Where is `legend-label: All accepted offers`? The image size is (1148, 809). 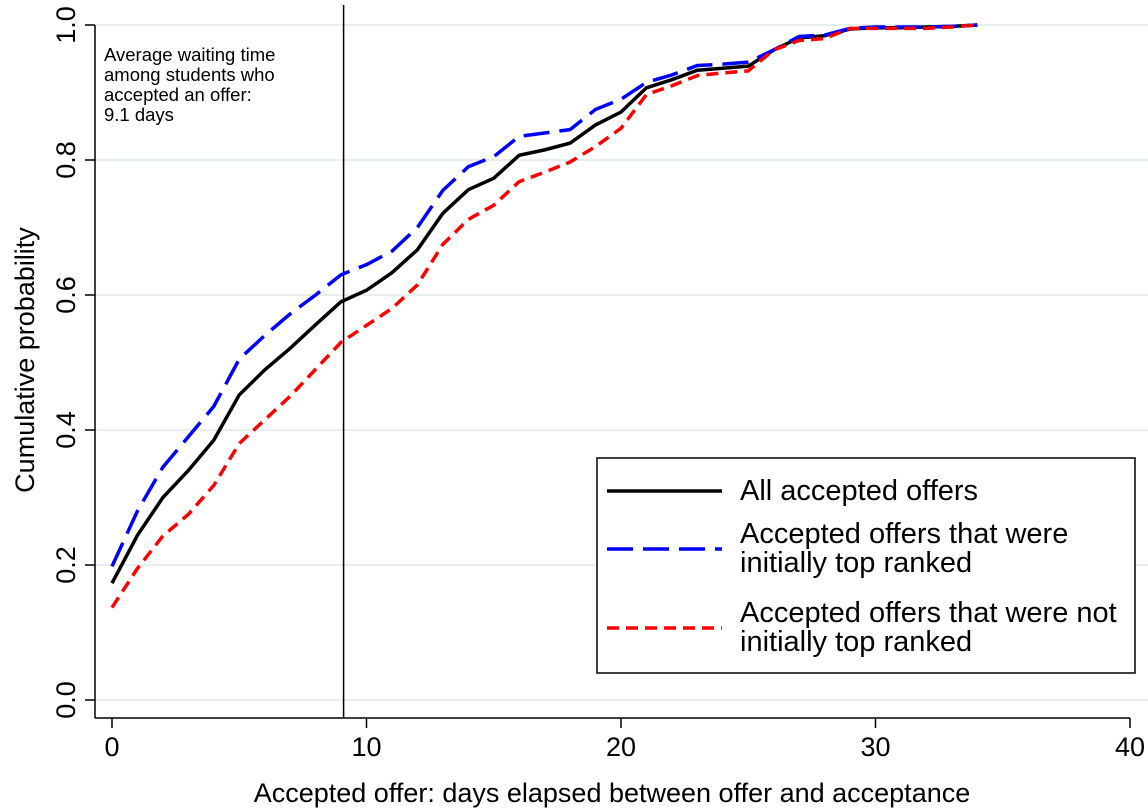 legend-label: All accepted offers is located at coordinates (859, 490).